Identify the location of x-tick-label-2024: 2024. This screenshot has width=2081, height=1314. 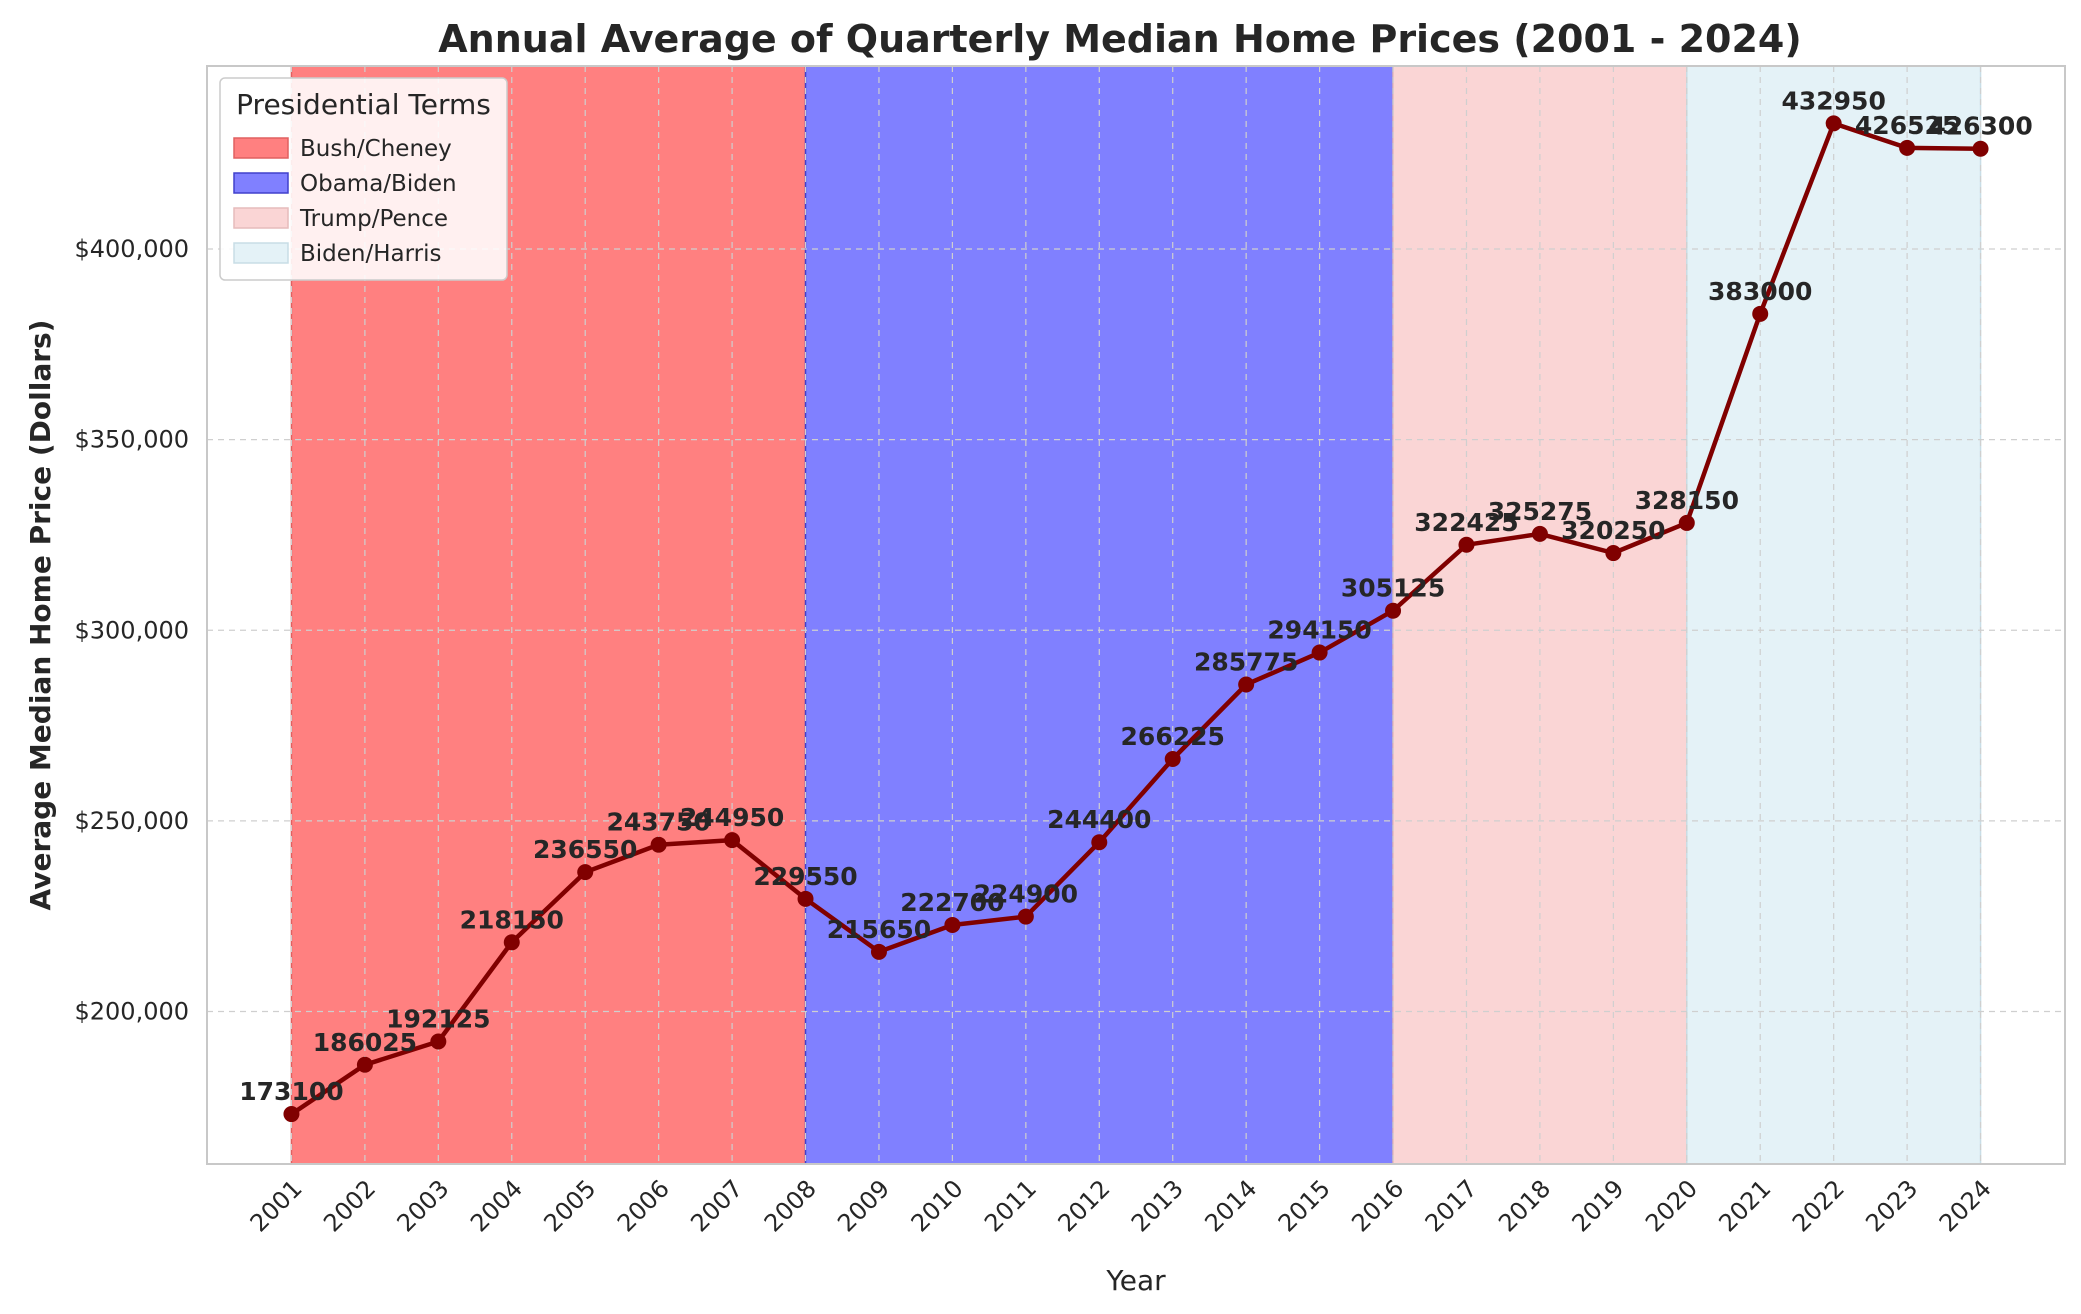
(1965, 1205).